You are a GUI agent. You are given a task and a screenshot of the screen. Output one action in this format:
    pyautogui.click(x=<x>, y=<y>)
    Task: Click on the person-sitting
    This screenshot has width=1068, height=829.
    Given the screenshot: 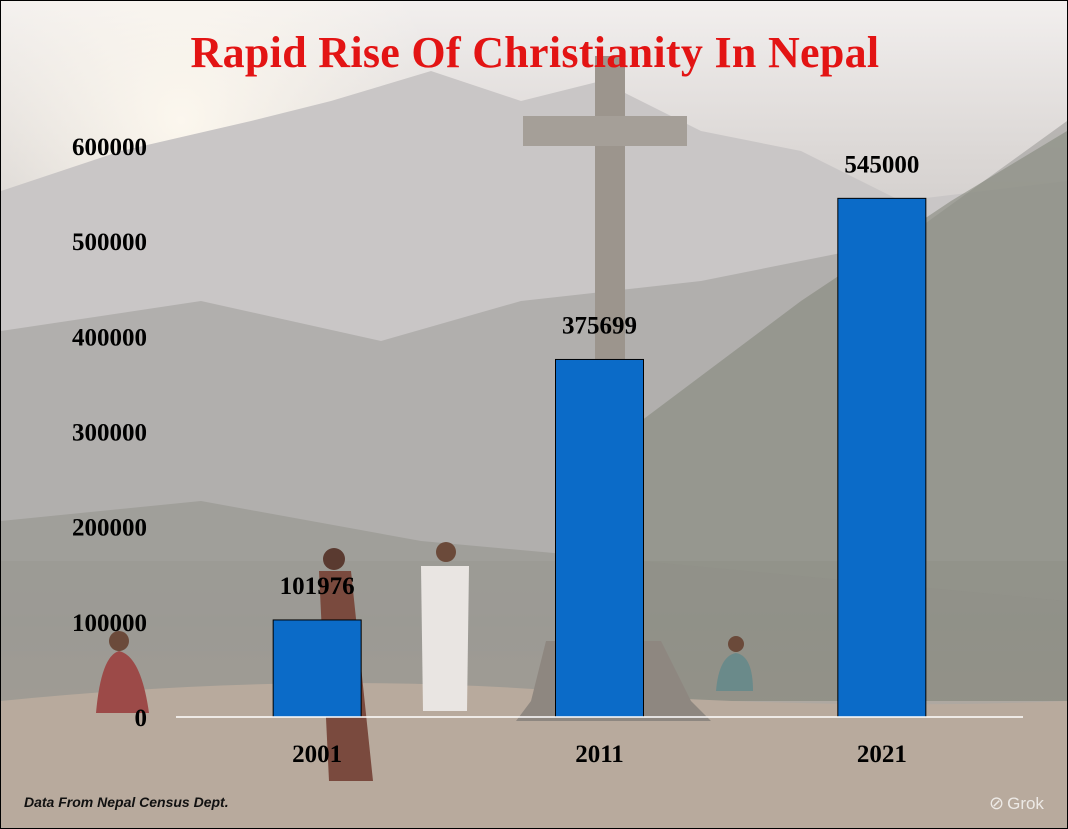 What is the action you would take?
    pyautogui.click(x=734, y=663)
    